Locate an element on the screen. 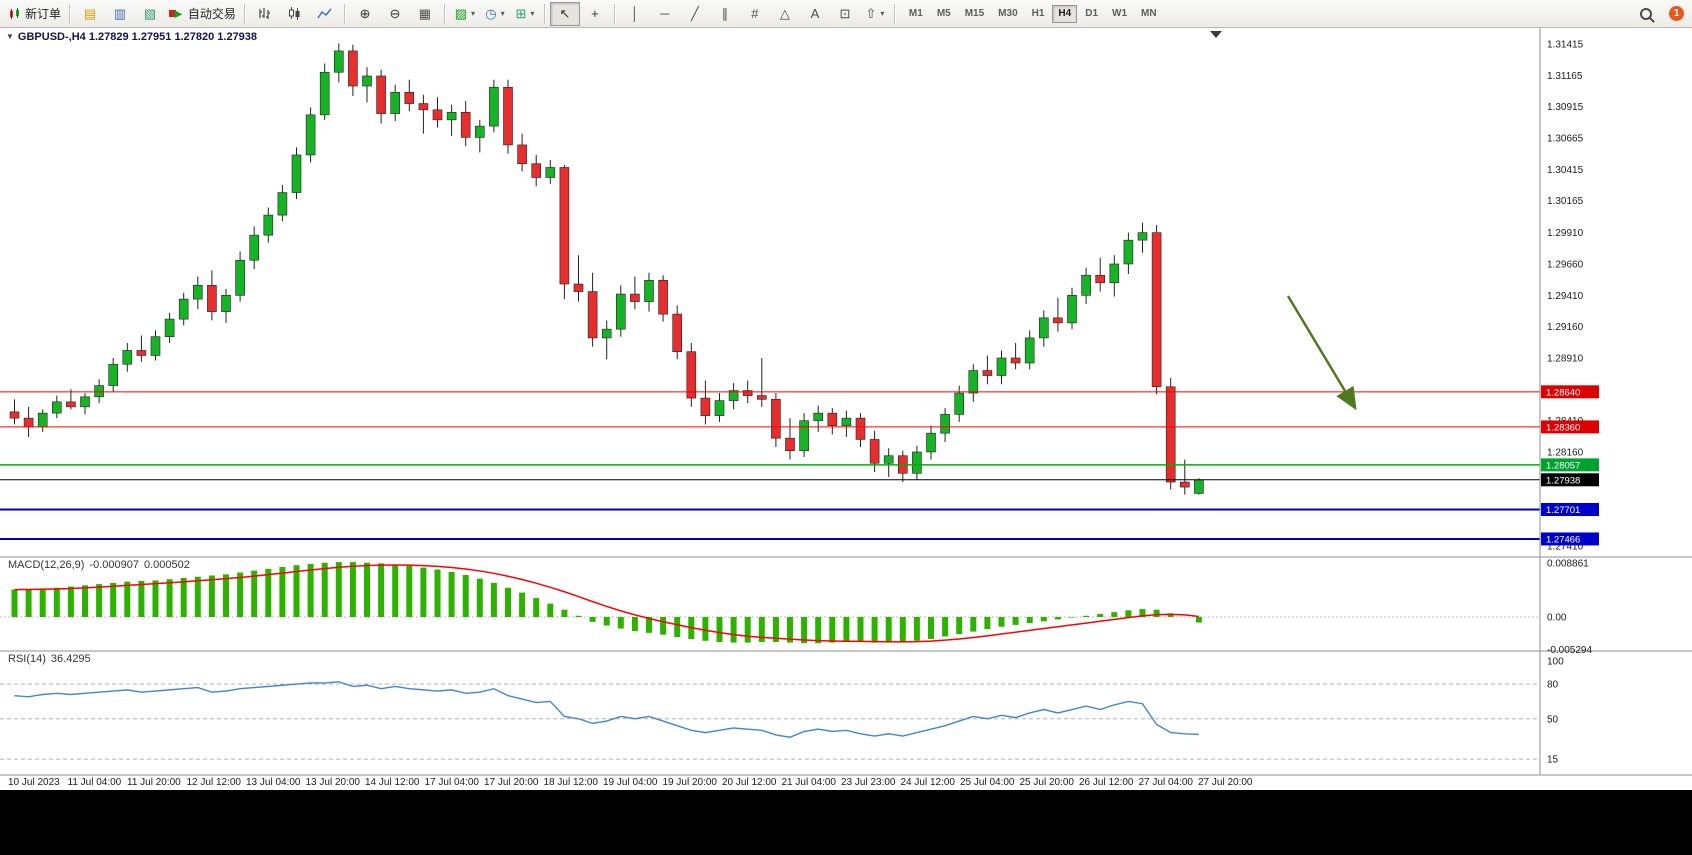  line-chart-button is located at coordinates (325, 14).